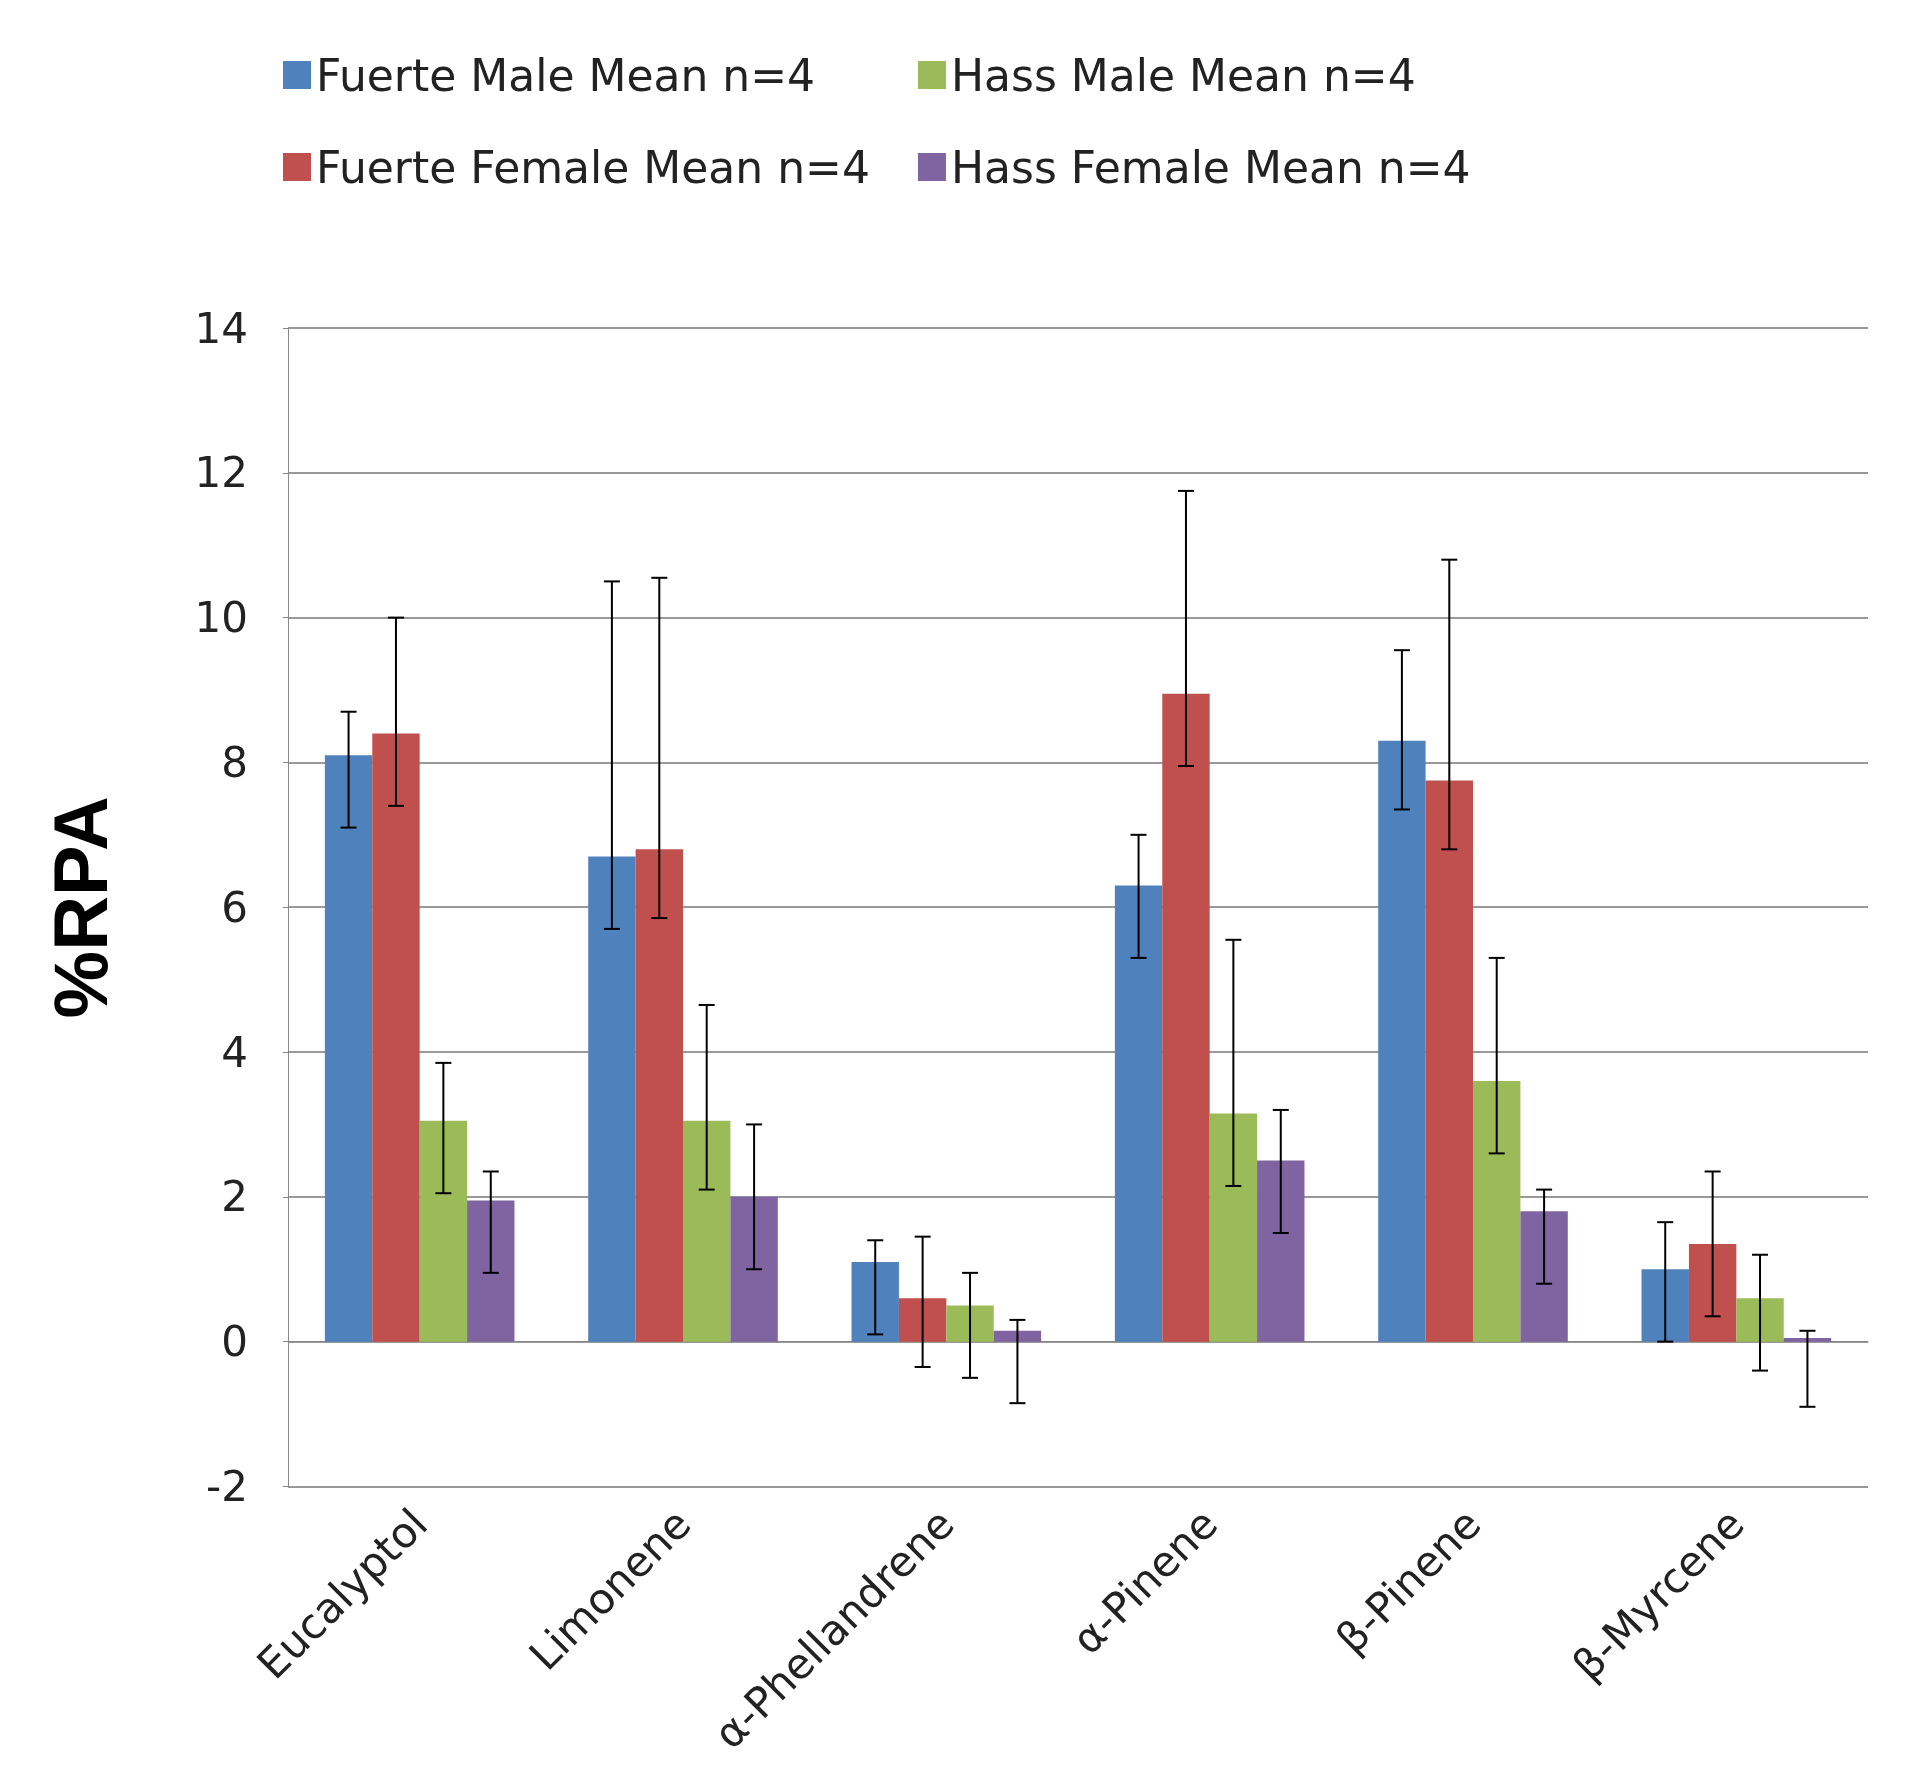  What do you see at coordinates (221, 473) in the screenshot?
I see `y-tick-label: 12` at bounding box center [221, 473].